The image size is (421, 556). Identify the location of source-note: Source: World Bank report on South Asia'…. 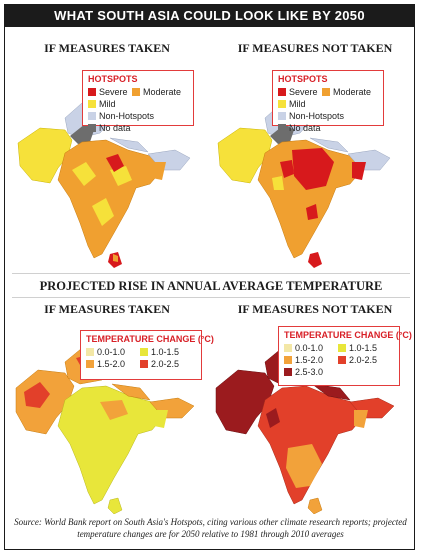
(210, 528).